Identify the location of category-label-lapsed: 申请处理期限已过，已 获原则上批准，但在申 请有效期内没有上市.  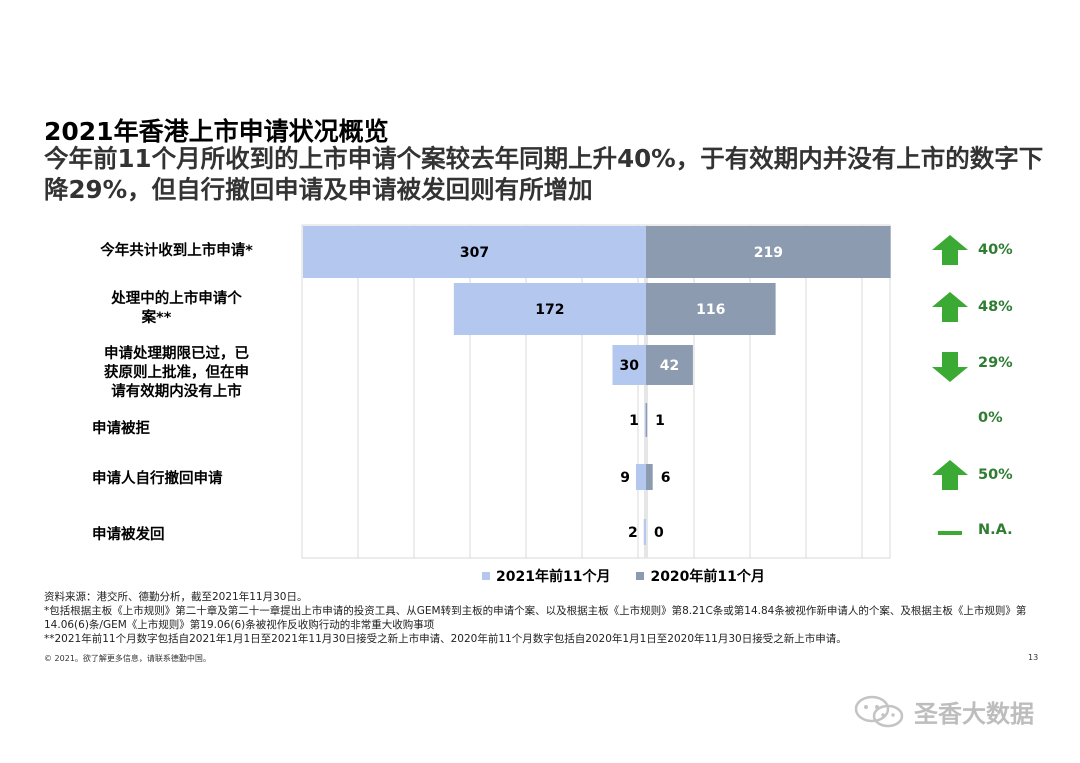
(176, 373).